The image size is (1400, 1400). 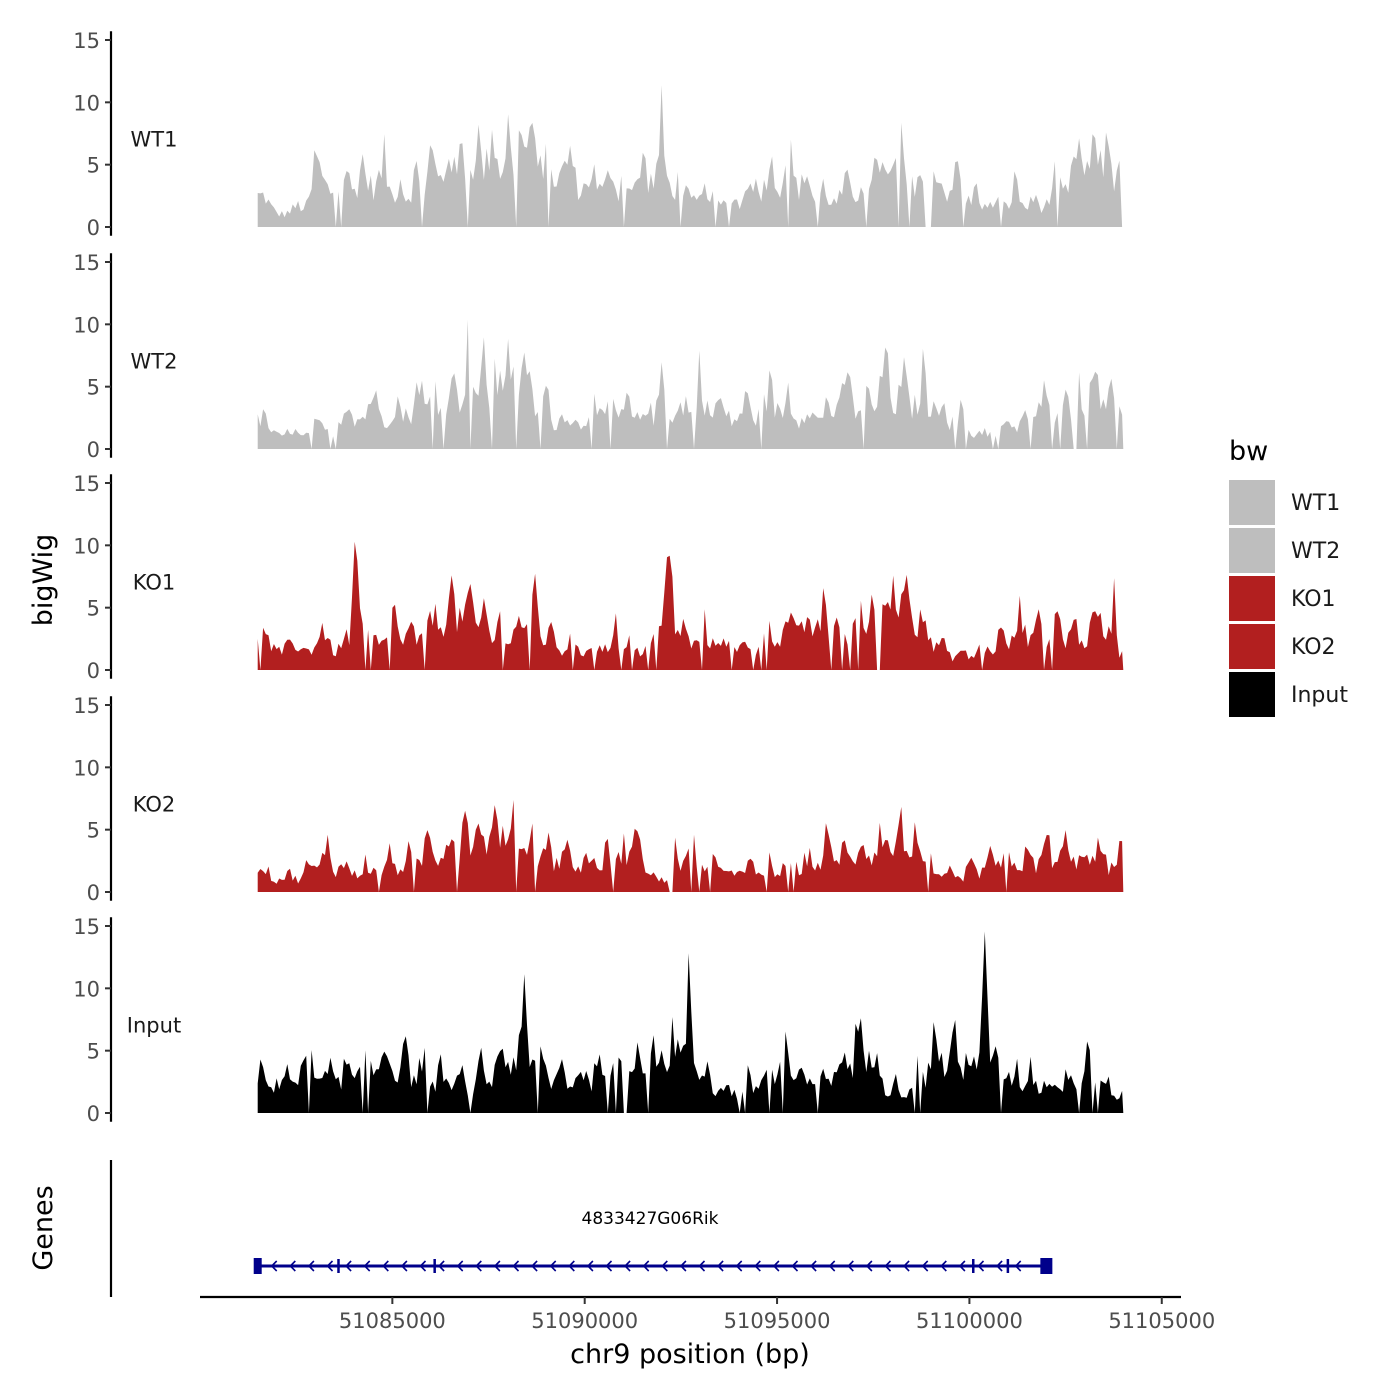 I want to click on track-wt1: 0 5 10 15 WT1, so click(x=598, y=134).